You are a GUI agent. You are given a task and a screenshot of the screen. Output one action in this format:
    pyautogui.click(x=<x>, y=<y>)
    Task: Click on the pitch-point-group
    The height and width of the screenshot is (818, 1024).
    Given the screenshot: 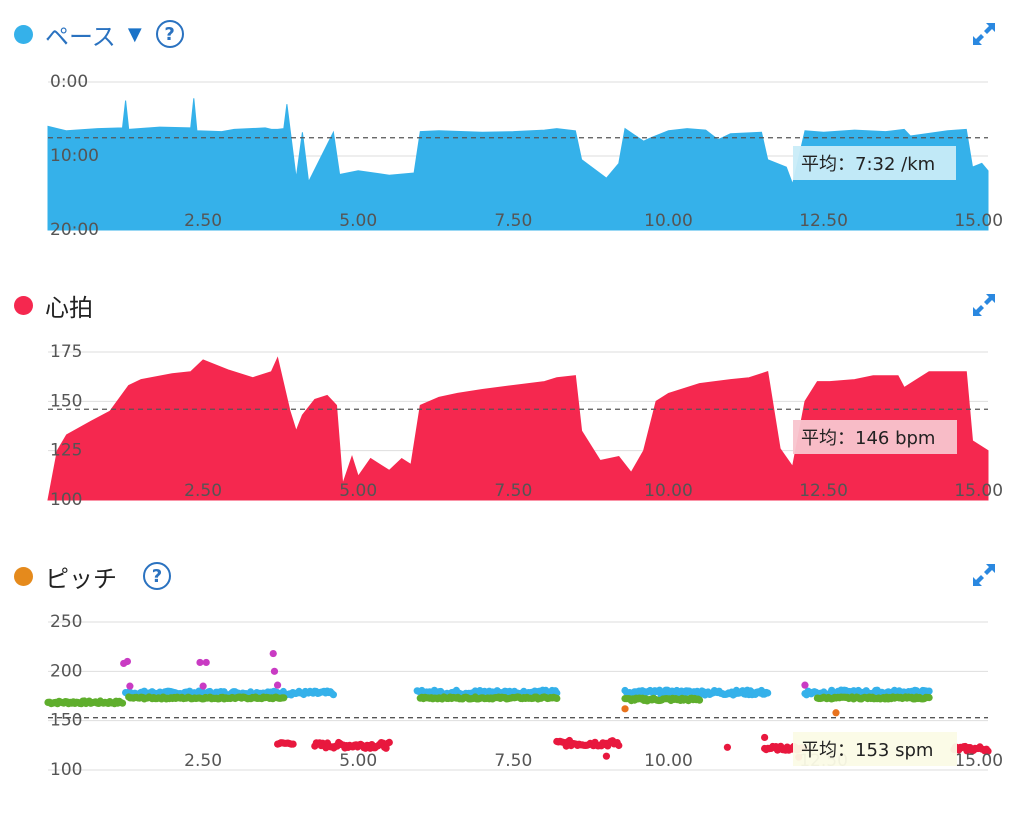 What is the action you would take?
    pyautogui.click(x=662, y=699)
    